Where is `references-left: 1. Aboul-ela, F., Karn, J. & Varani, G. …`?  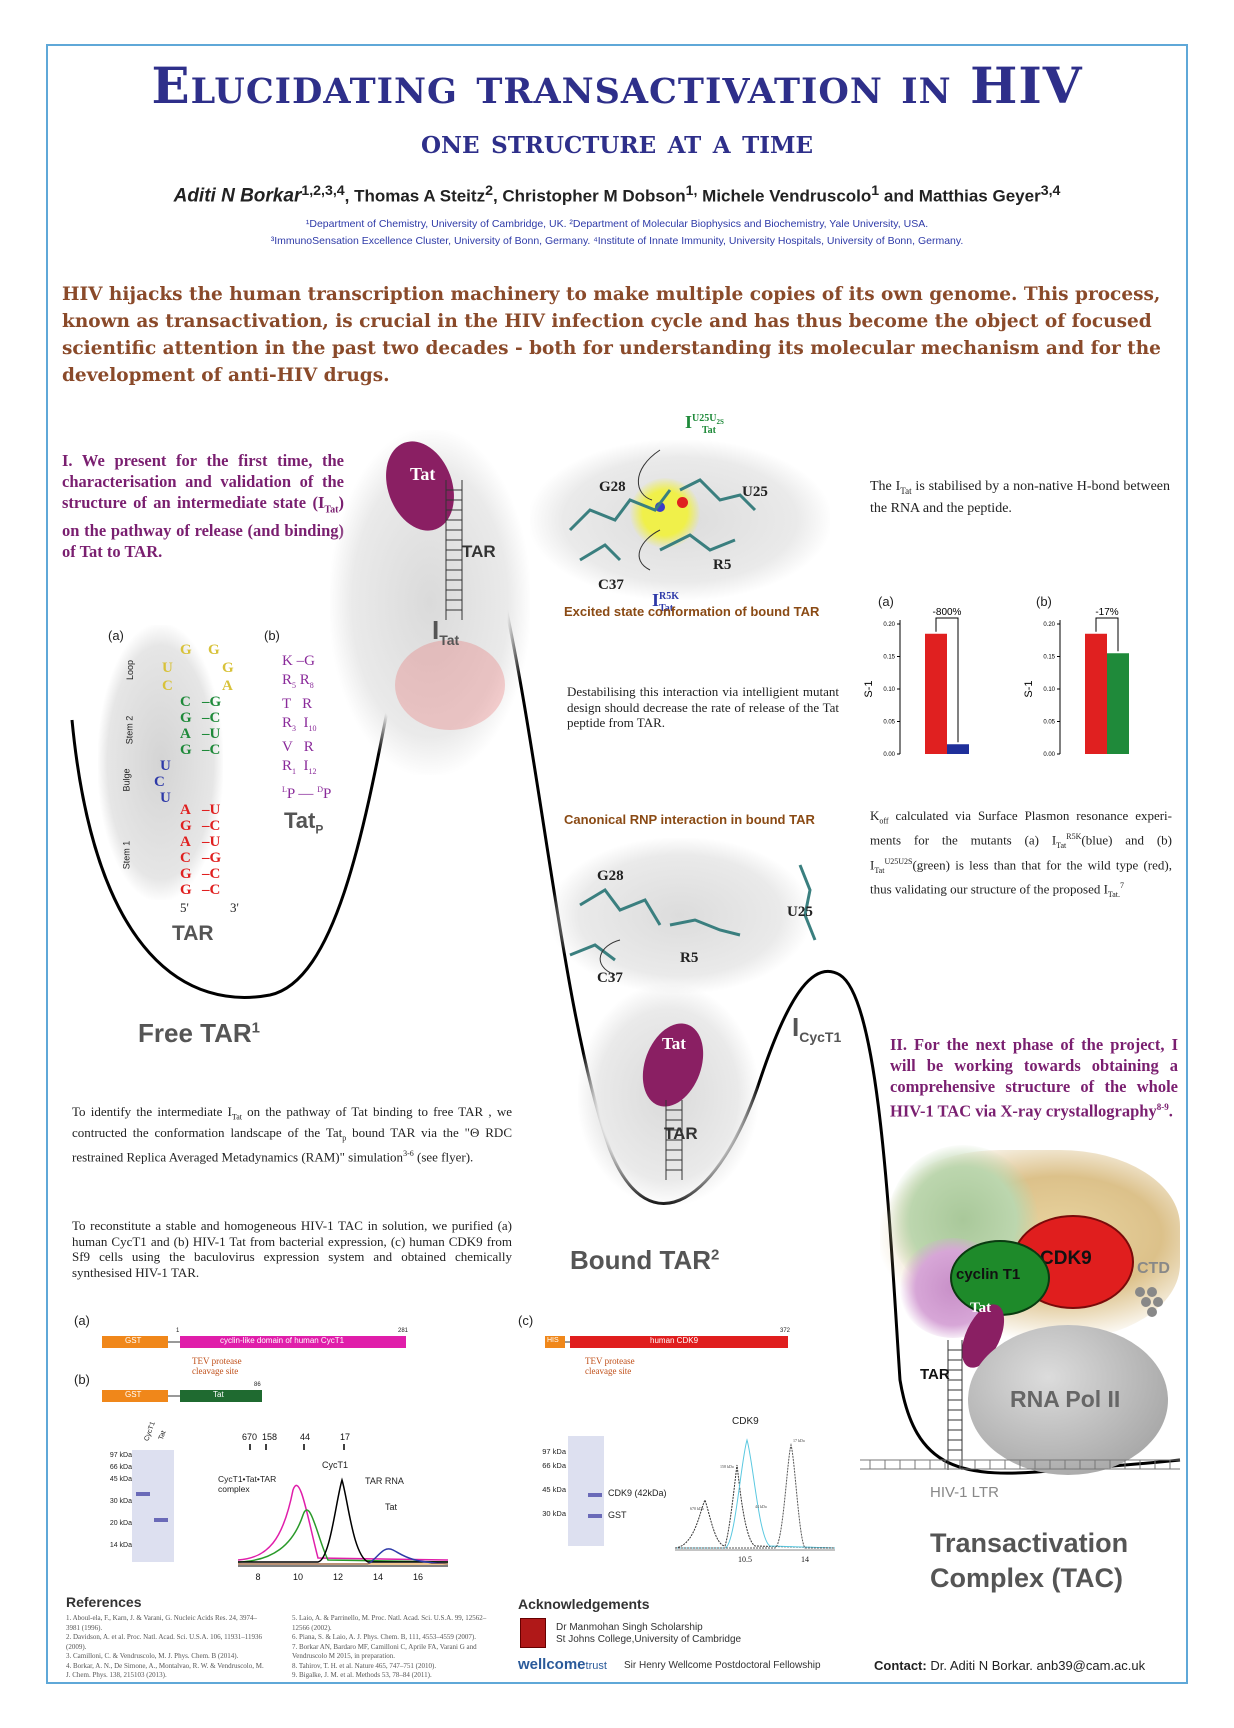
references-left: 1. Aboul-ela, F., Karn, J. & Varani, G. … is located at coordinates (165, 1646).